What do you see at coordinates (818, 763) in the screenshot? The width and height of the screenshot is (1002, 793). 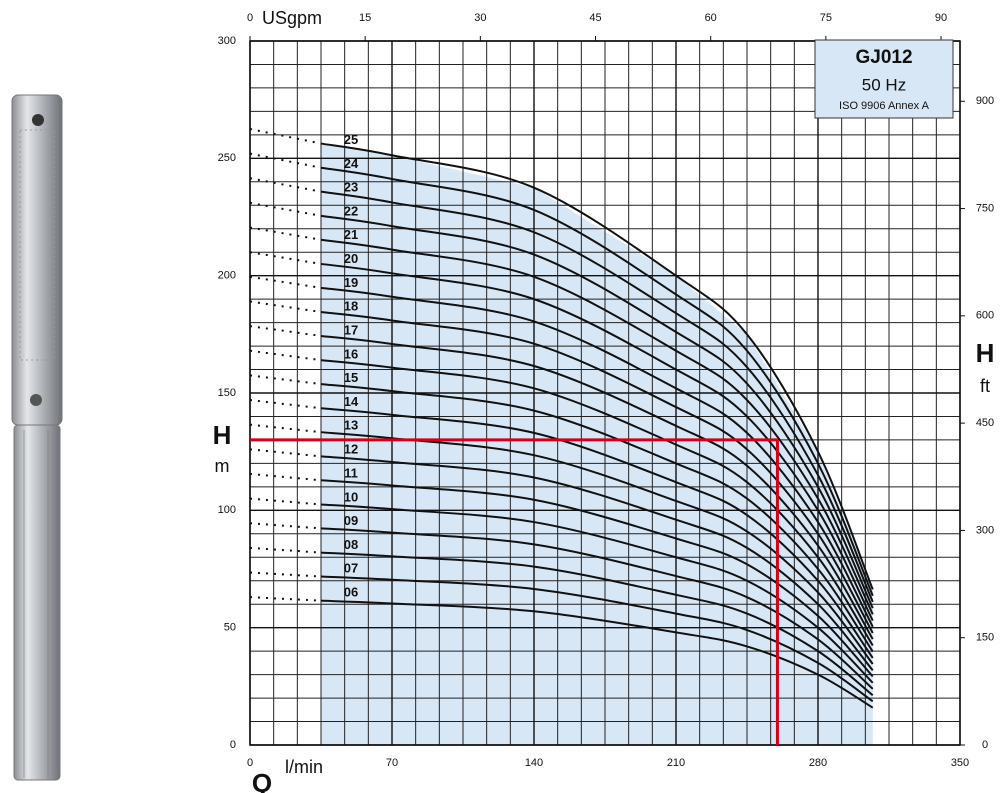 I see `x-tick-label: 280` at bounding box center [818, 763].